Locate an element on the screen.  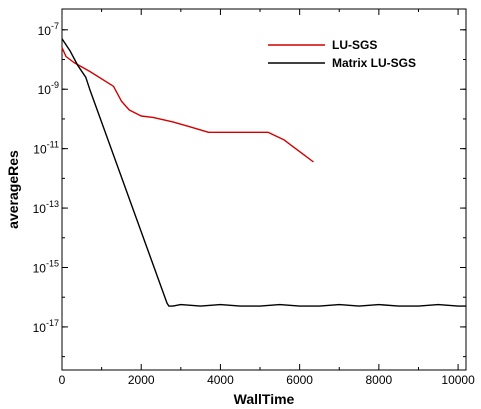
series-line-lu-sgs is located at coordinates (187, 105).